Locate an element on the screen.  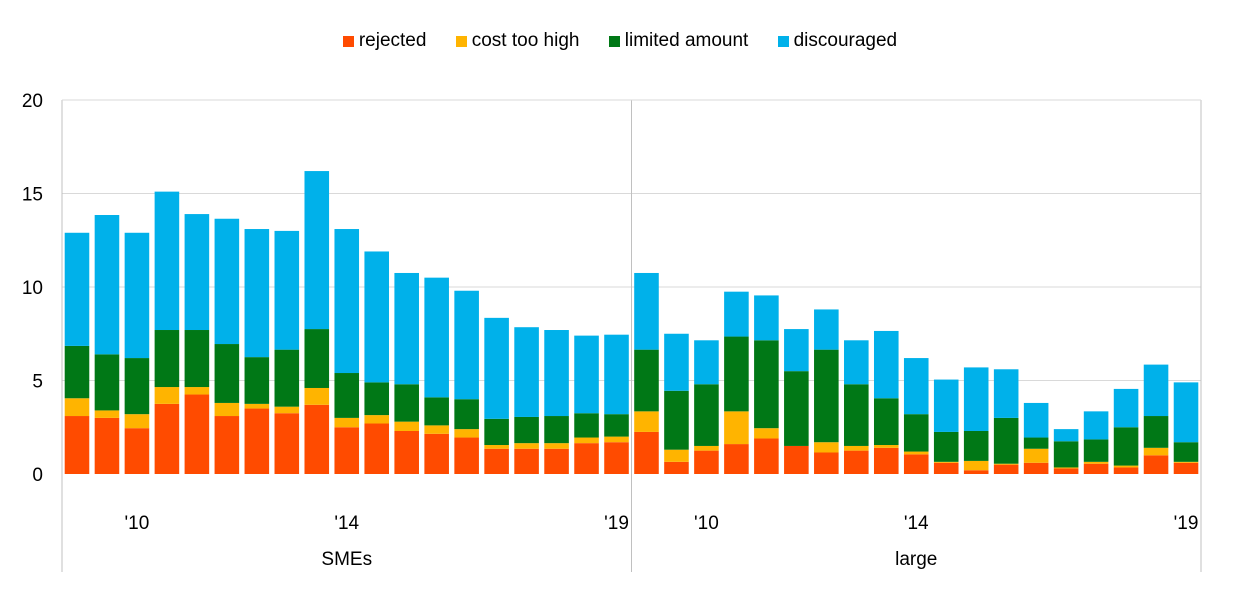
y-tick-label: 20 is located at coordinates (32, 101).